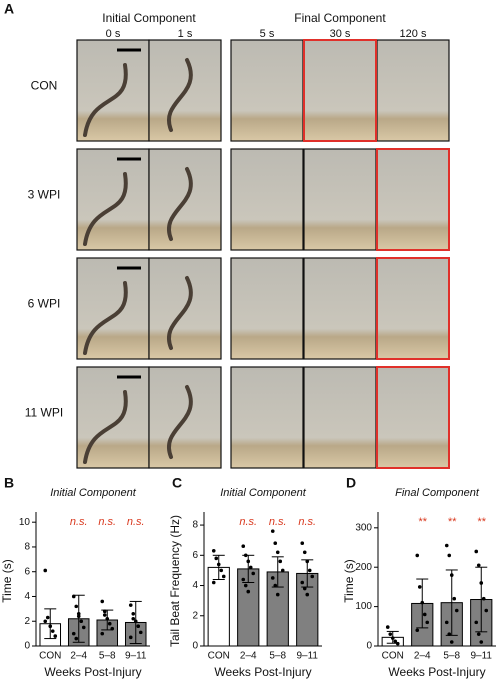 The image size is (504, 685). What do you see at coordinates (9, 483) in the screenshot?
I see `panel-label: B` at bounding box center [9, 483].